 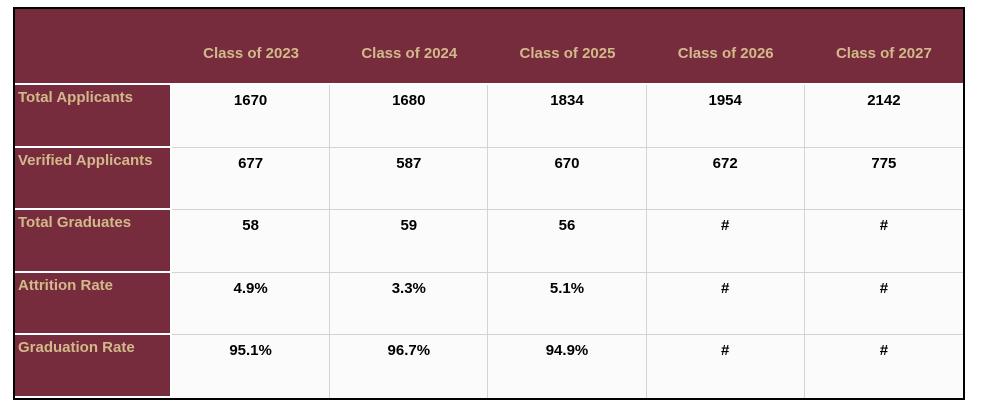 I want to click on data-cell-r2-c2: 587, so click(x=409, y=179).